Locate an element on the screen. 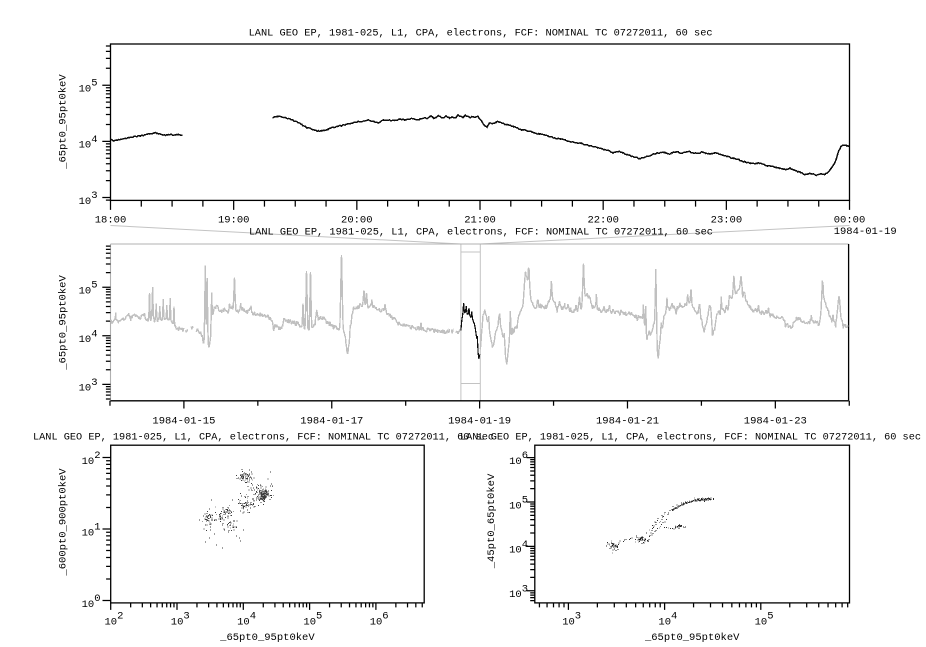 The width and height of the screenshot is (926, 647). svg-text: 21:00 is located at coordinates (480, 220).